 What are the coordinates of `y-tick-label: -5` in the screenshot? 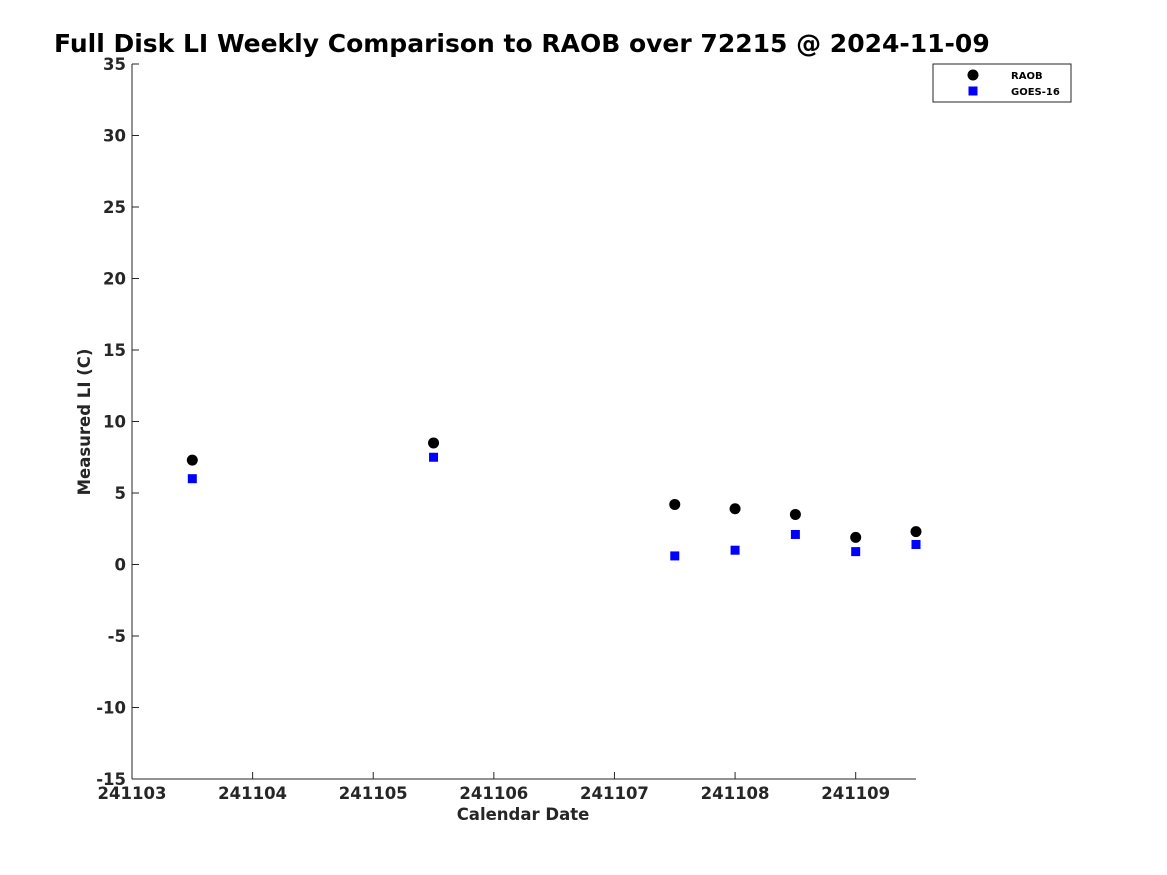 It's located at (117, 636).